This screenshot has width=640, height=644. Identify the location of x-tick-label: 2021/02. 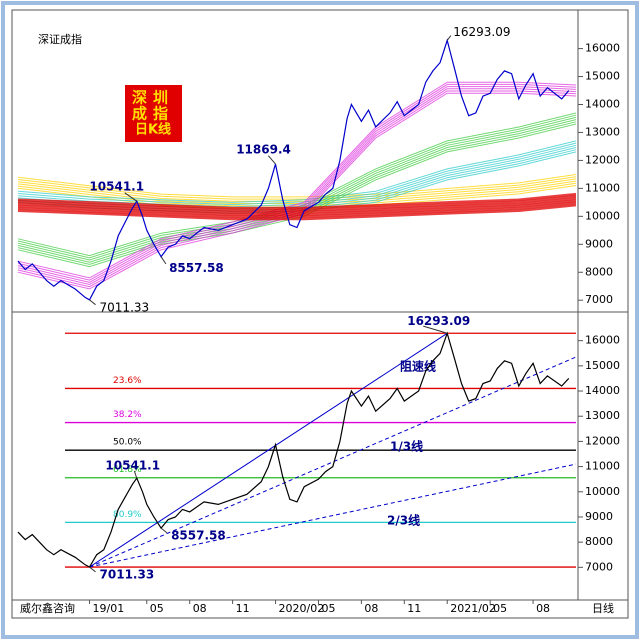
(473, 608).